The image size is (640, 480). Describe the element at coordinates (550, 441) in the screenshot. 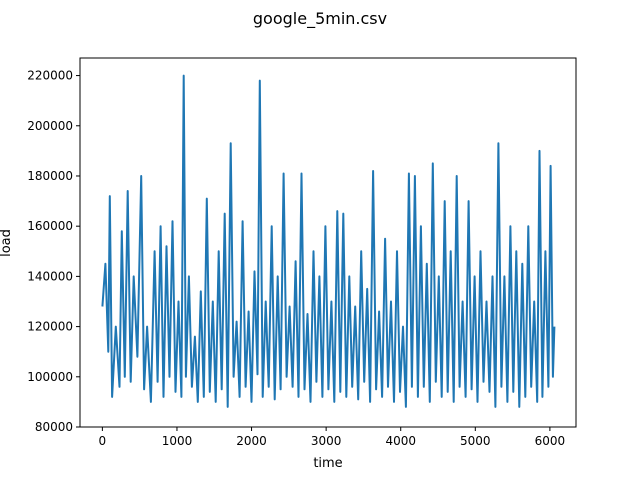

I see `x-tick-label: 6000` at that location.